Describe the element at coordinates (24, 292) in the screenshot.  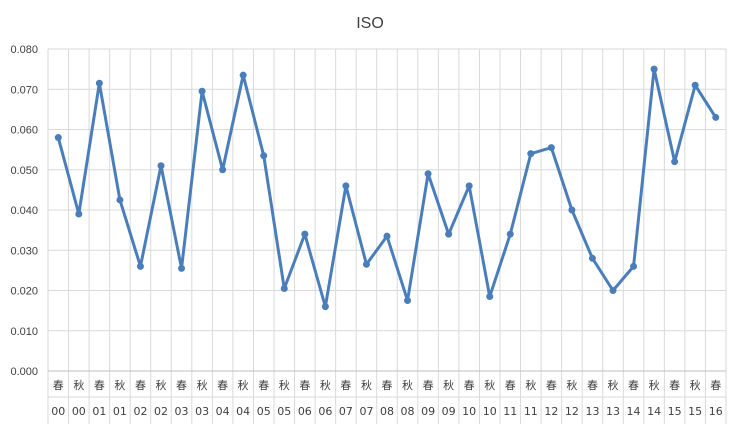
I see `y-tick-label: 0.020` at that location.